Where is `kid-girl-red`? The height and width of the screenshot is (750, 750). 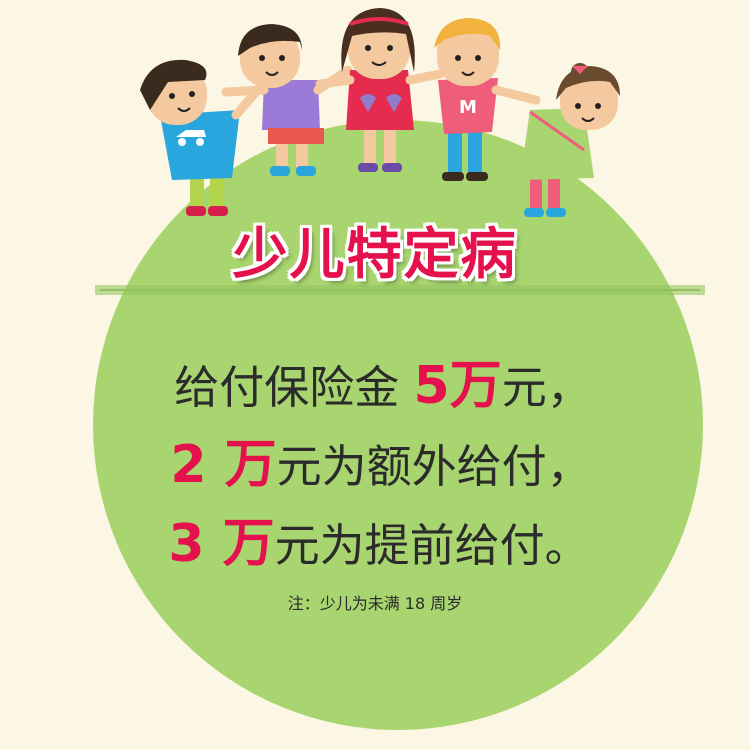 kid-girl-red is located at coordinates (380, 90).